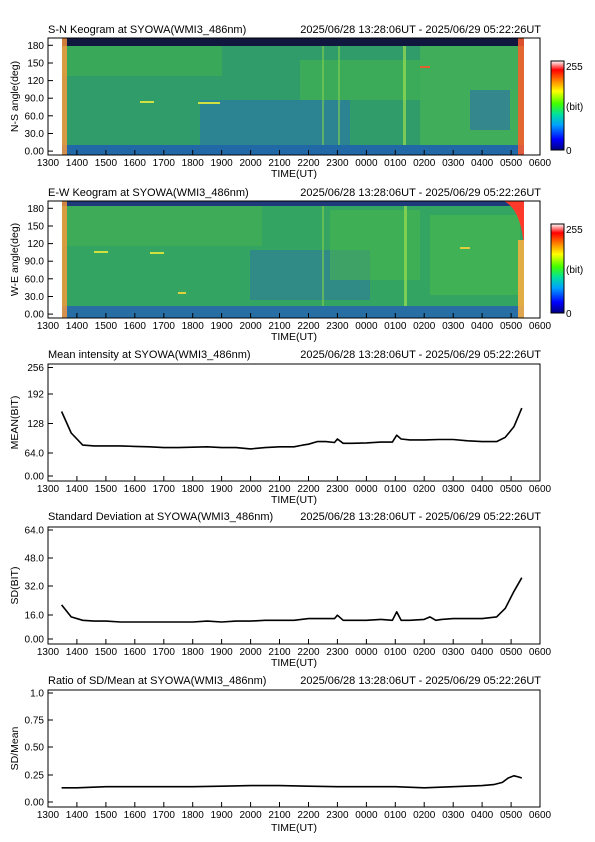  I want to click on x-tick-label: 0200, so click(424, 815).